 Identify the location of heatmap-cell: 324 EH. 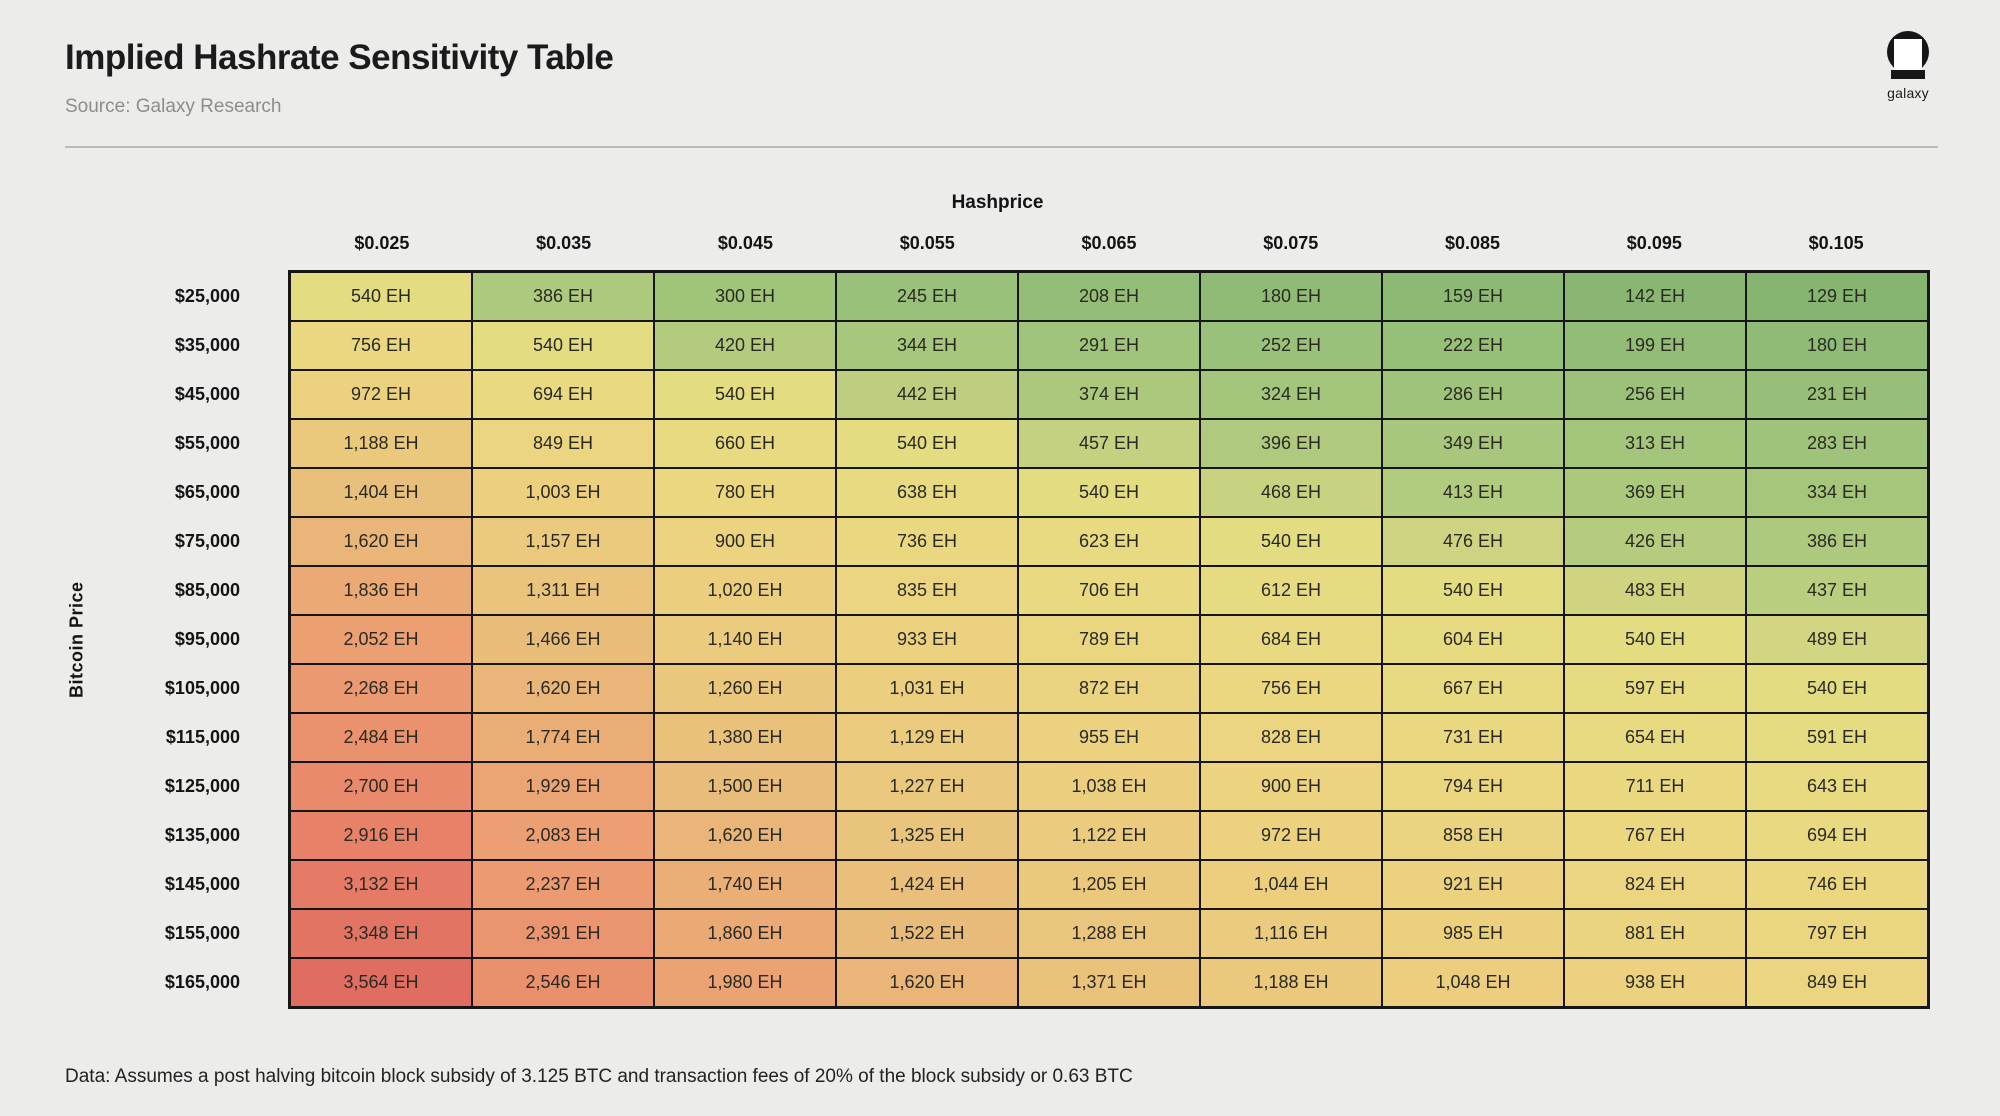
(1291, 394).